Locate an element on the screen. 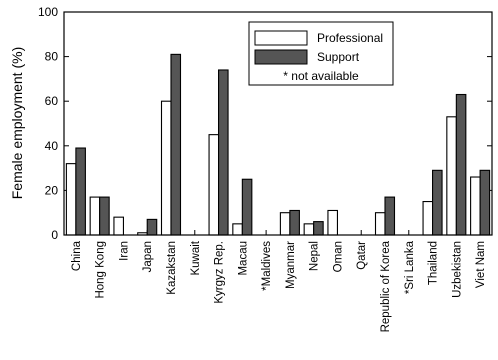  bar-support-nepal is located at coordinates (318, 228).